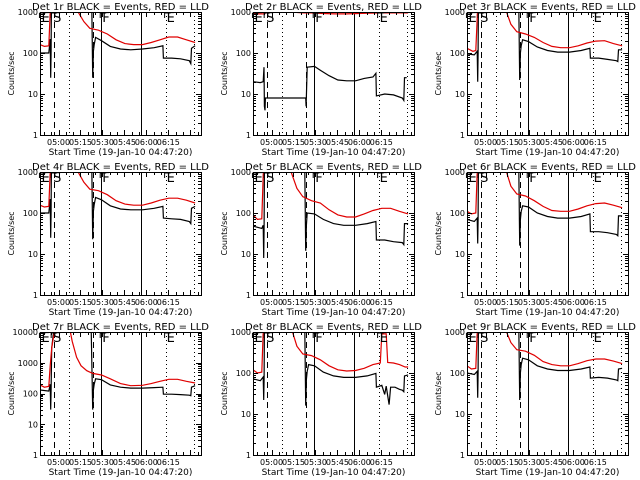  Describe the element at coordinates (547, 167) in the screenshot. I see `chart-title: Det 6r BLACK = Events, RED = LLD` at that location.